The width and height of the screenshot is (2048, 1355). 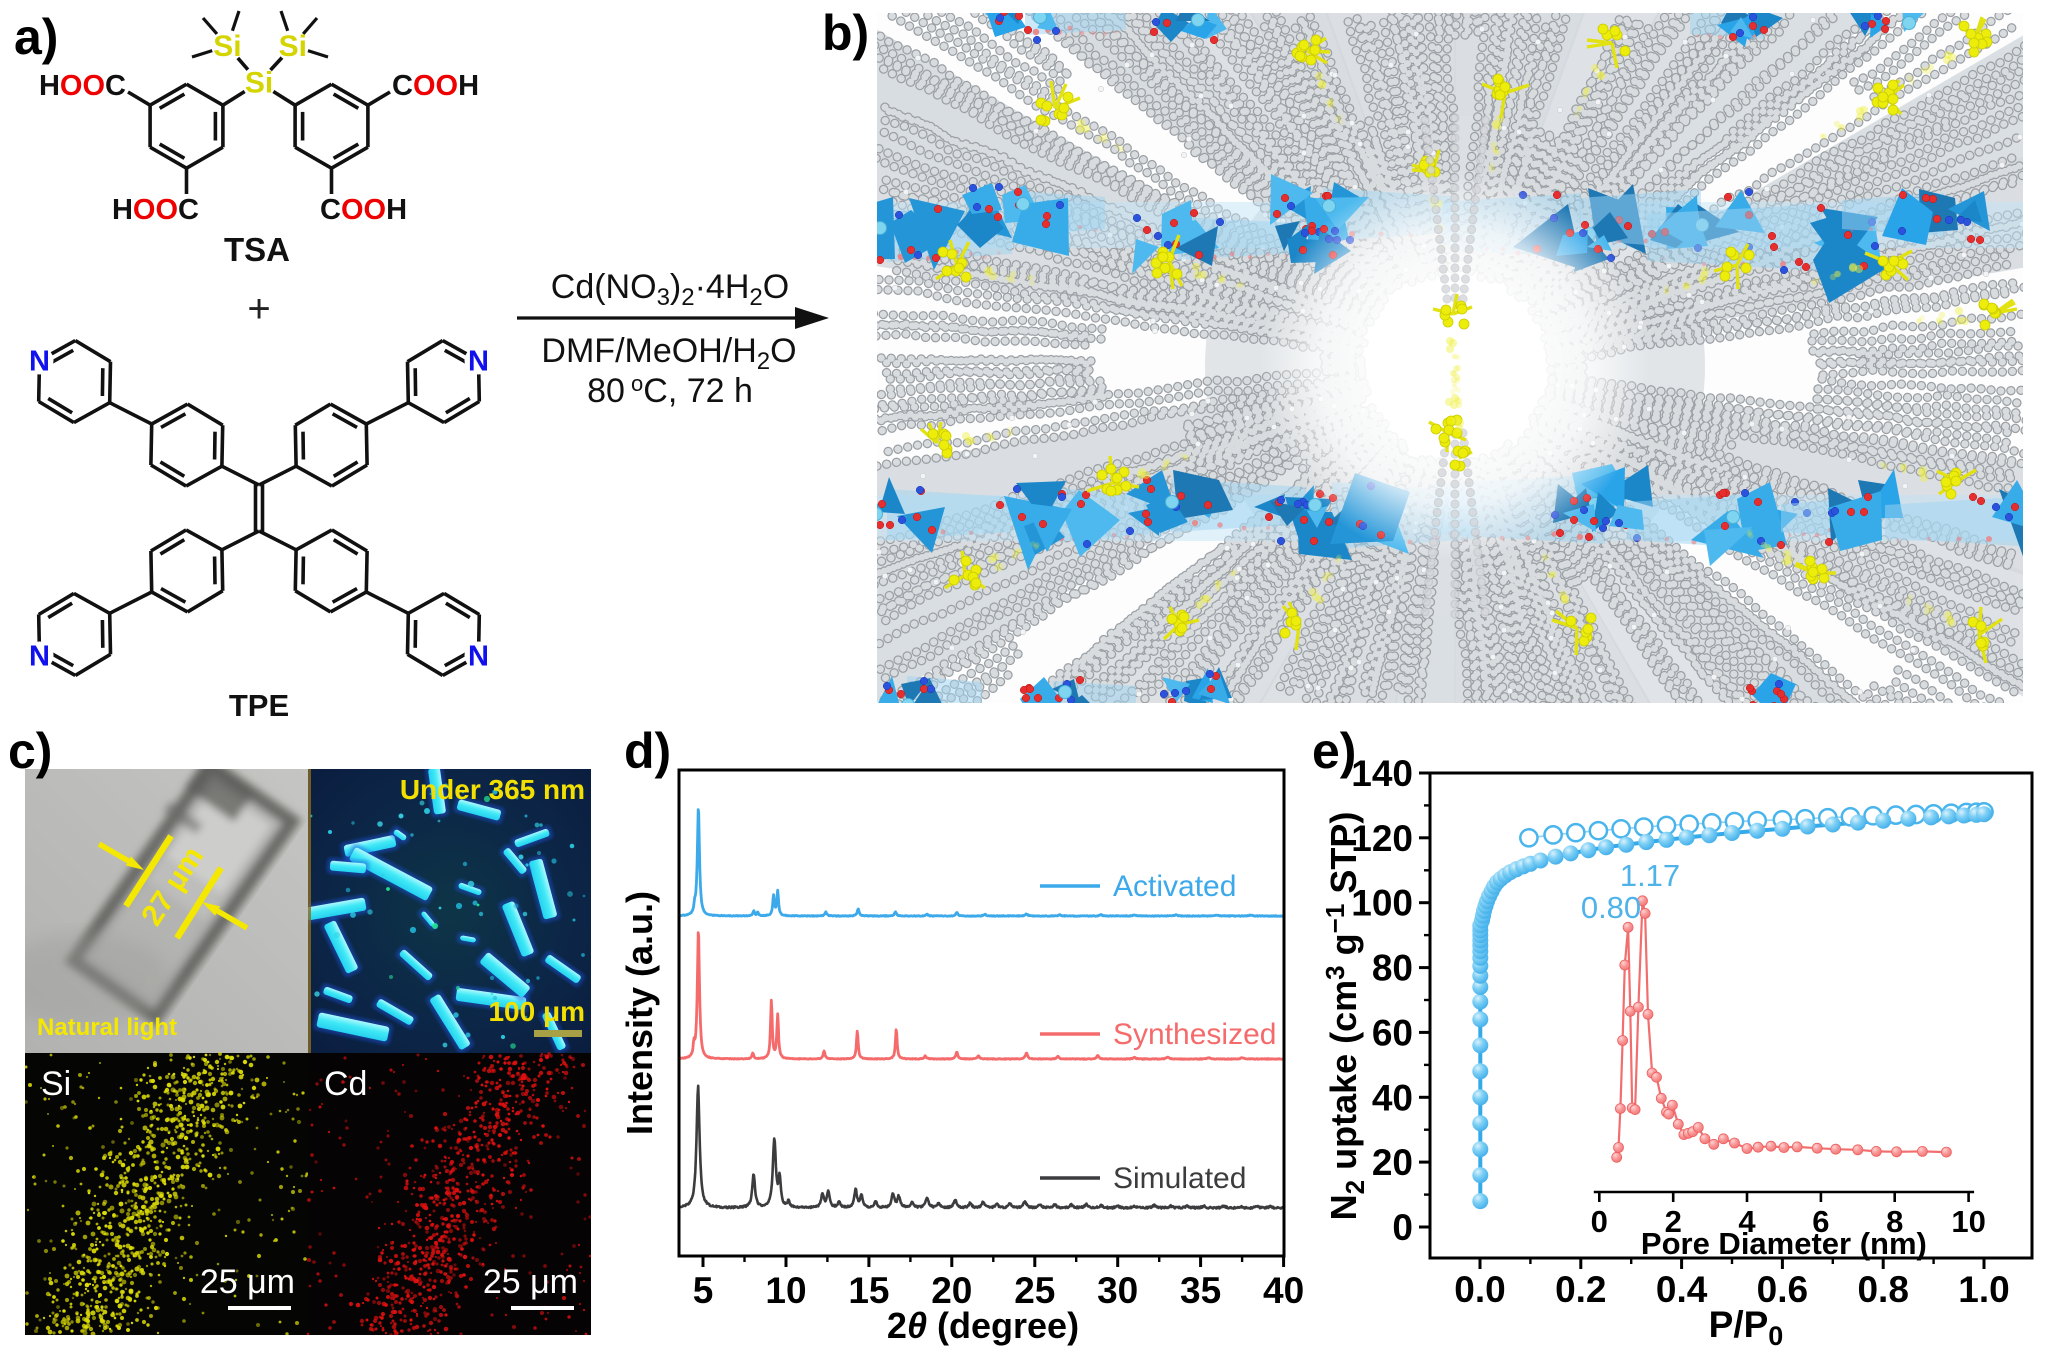 I want to click on svg-text: 4, so click(x=1747, y=1221).